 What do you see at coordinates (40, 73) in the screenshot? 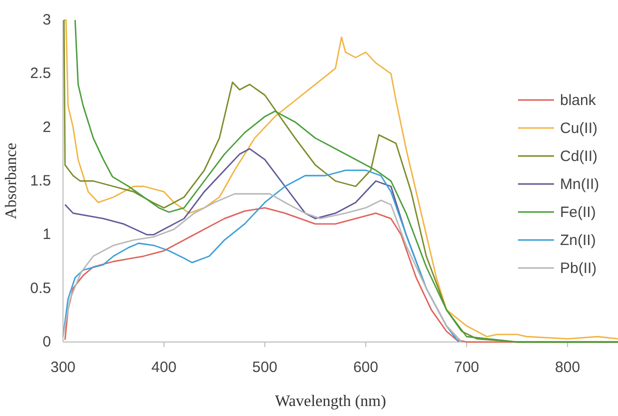
I see `y-tick-label: 2.5` at bounding box center [40, 73].